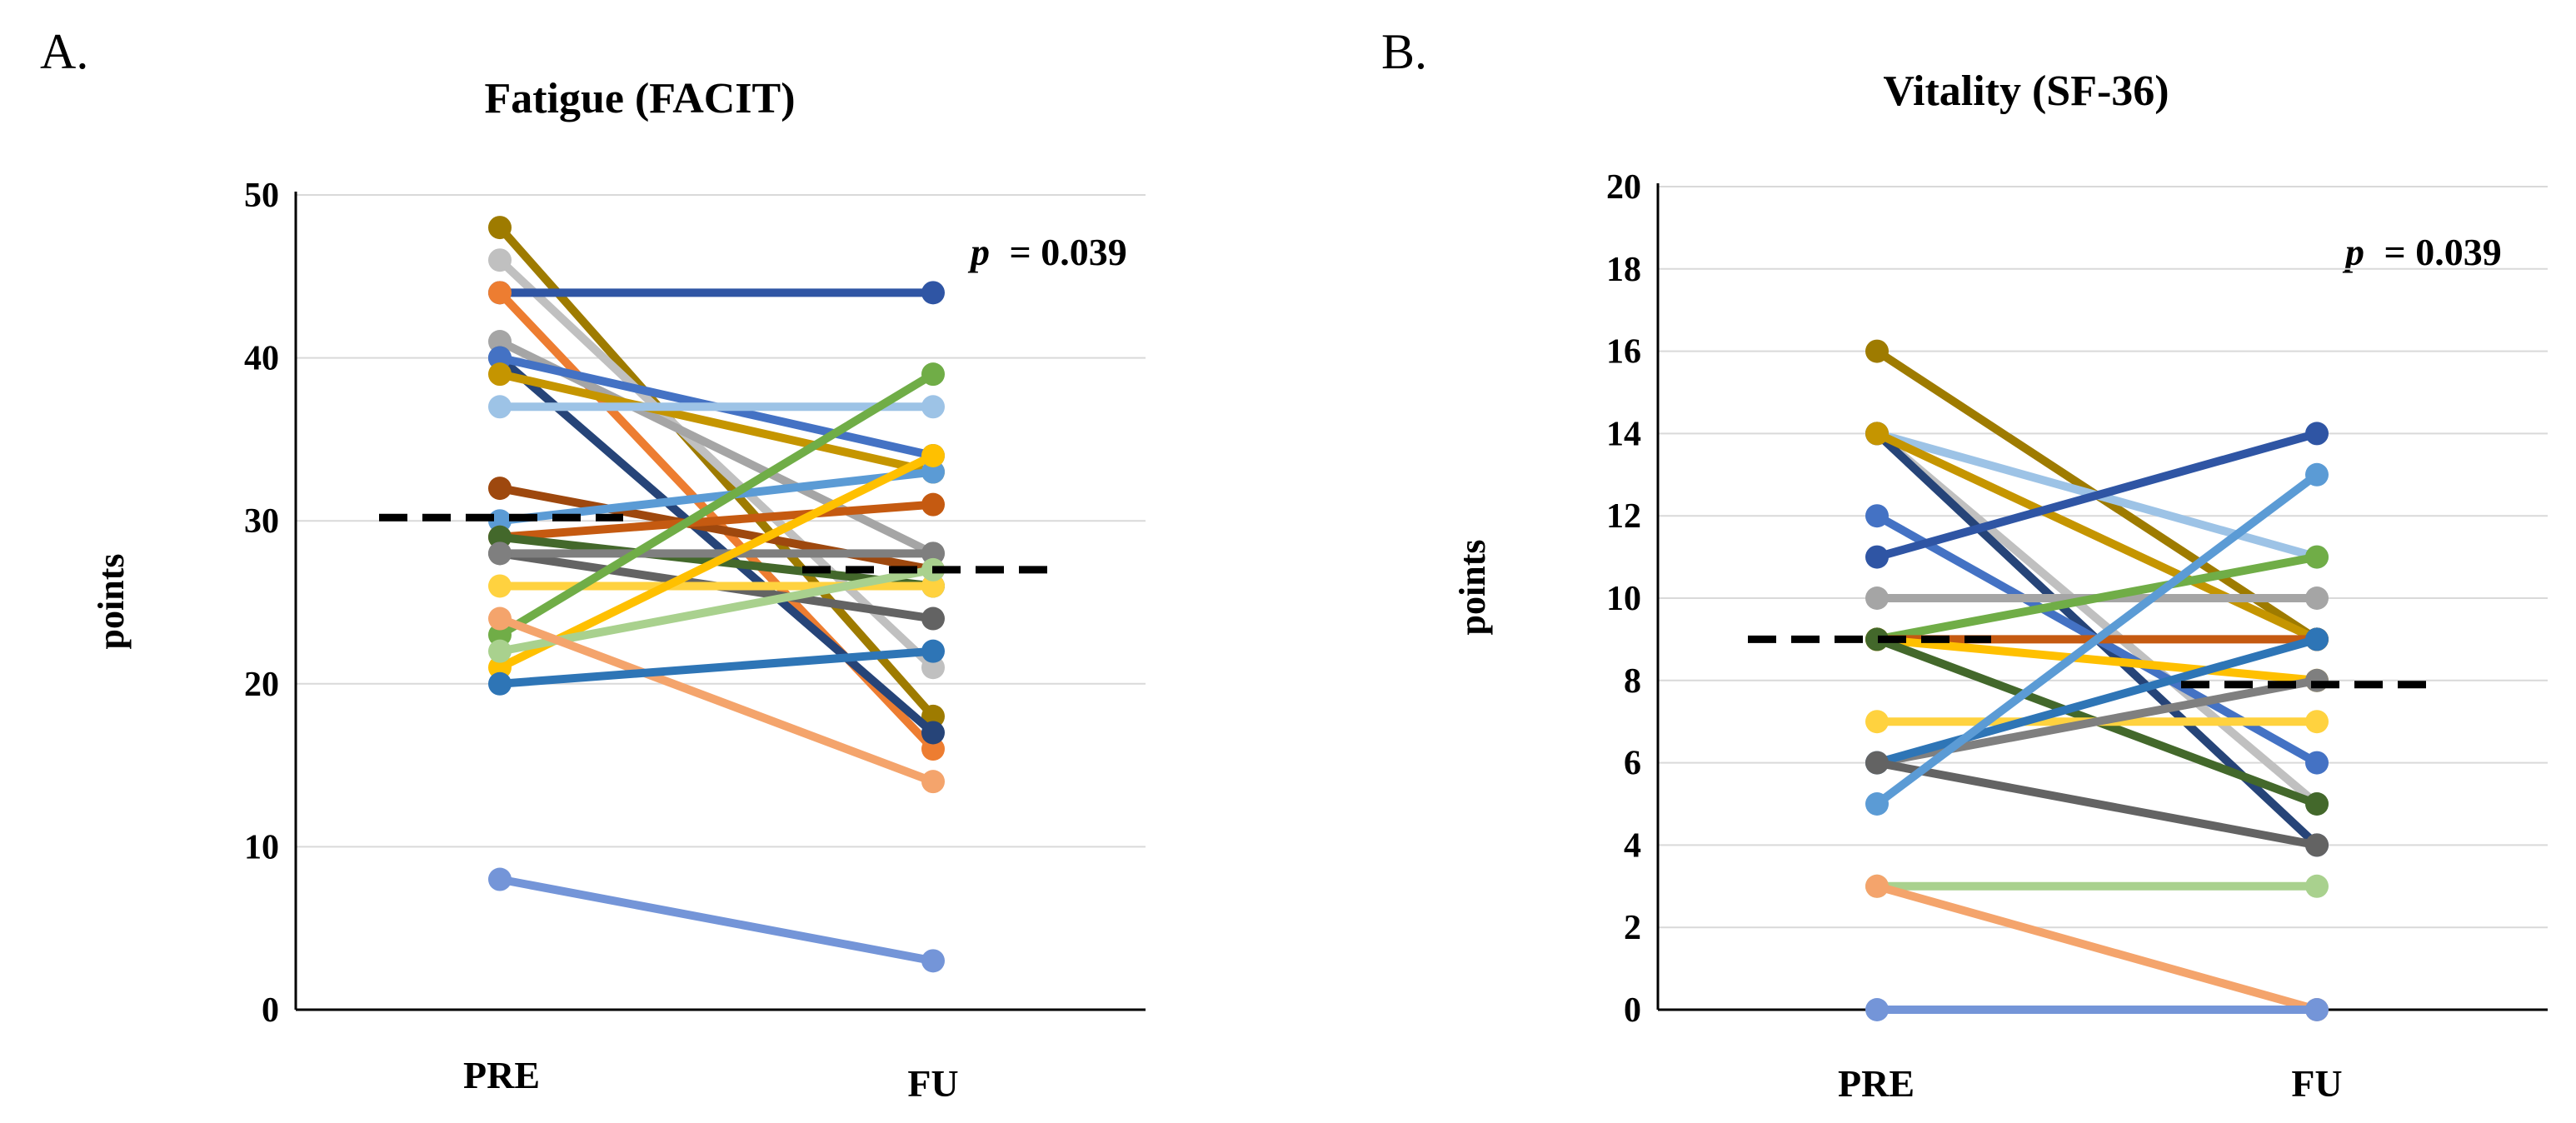 The height and width of the screenshot is (1123, 2576). What do you see at coordinates (2443, 252) in the screenshot?
I see `panel-b-p-text: = 0.039` at bounding box center [2443, 252].